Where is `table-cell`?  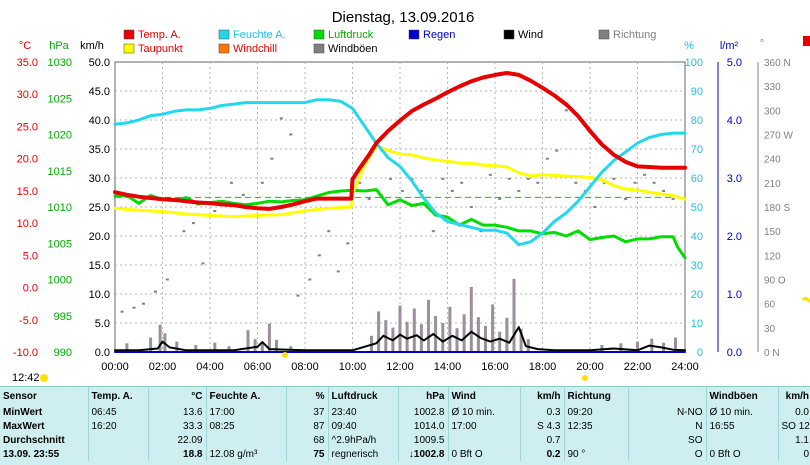 table-cell is located at coordinates (117, 454).